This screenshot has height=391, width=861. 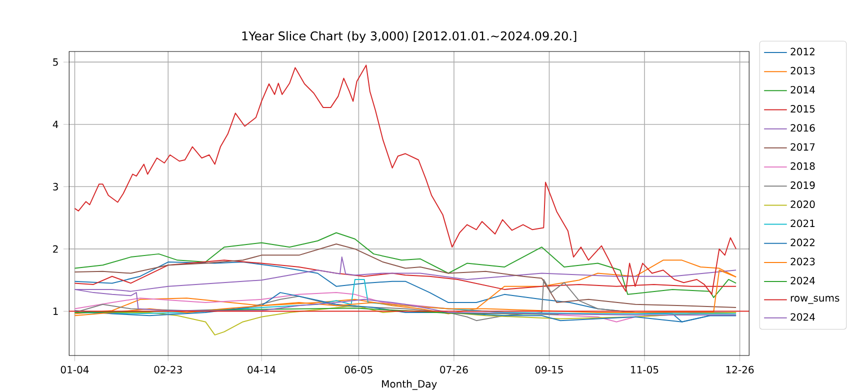 What do you see at coordinates (802, 147) in the screenshot?
I see `legend-label: 2017` at bounding box center [802, 147].